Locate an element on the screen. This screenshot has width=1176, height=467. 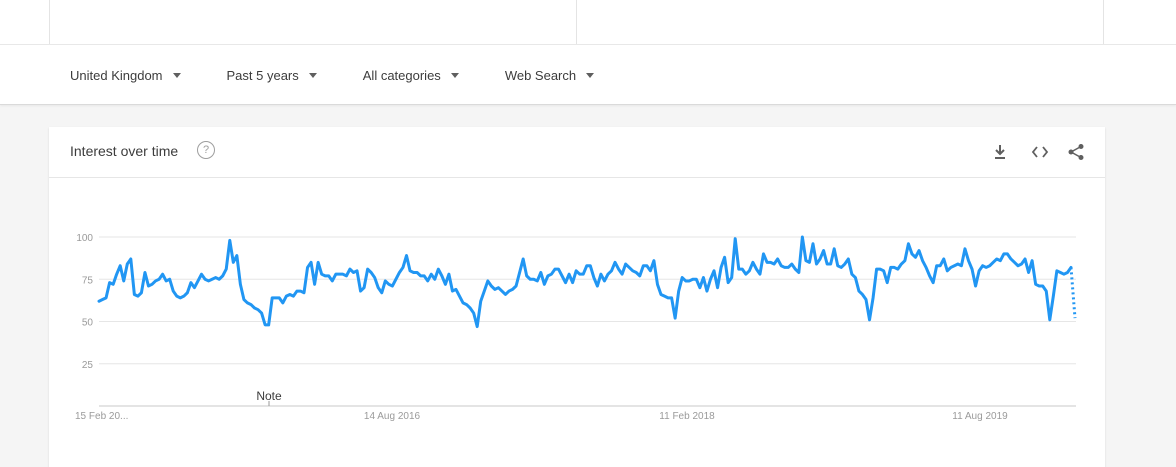
share-icon is located at coordinates (1076, 152).